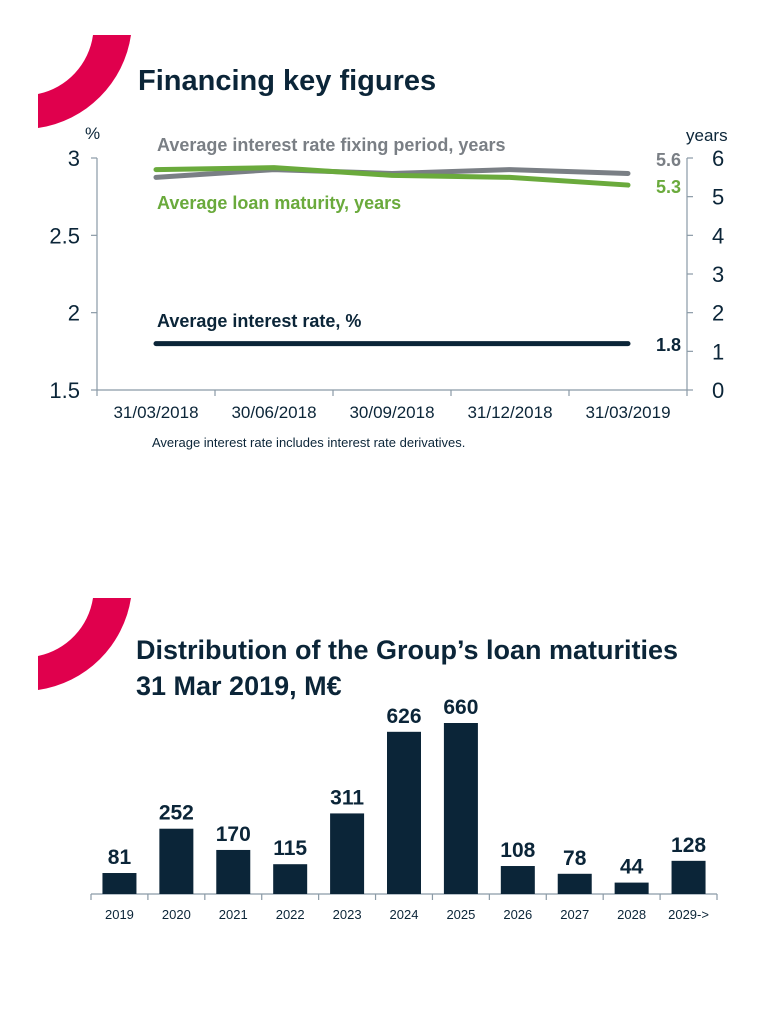  I want to click on bar-value-label: 128, so click(688, 845).